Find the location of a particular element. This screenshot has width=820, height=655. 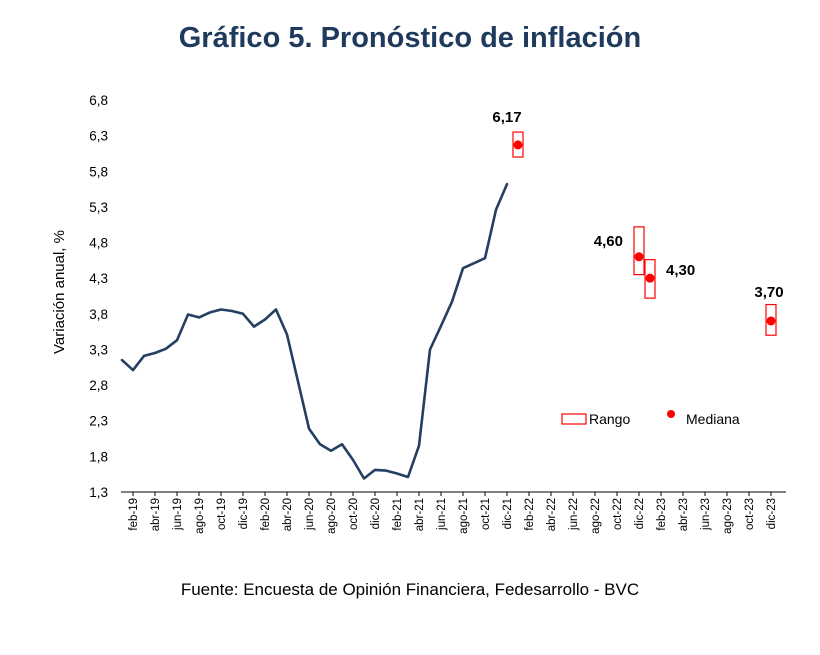

x-tick-label: dic-23 is located at coordinates (772, 513).